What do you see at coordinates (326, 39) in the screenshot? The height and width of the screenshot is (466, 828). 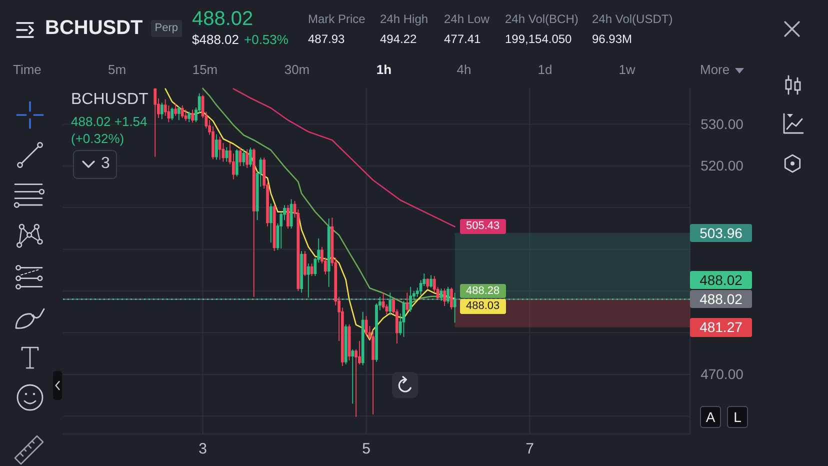 I see `text: 487.93` at bounding box center [326, 39].